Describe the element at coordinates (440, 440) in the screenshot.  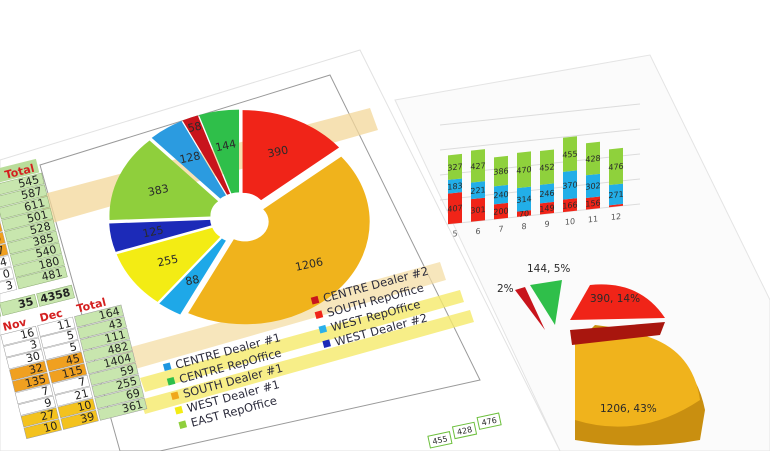
I see `value-label: 455` at that location.